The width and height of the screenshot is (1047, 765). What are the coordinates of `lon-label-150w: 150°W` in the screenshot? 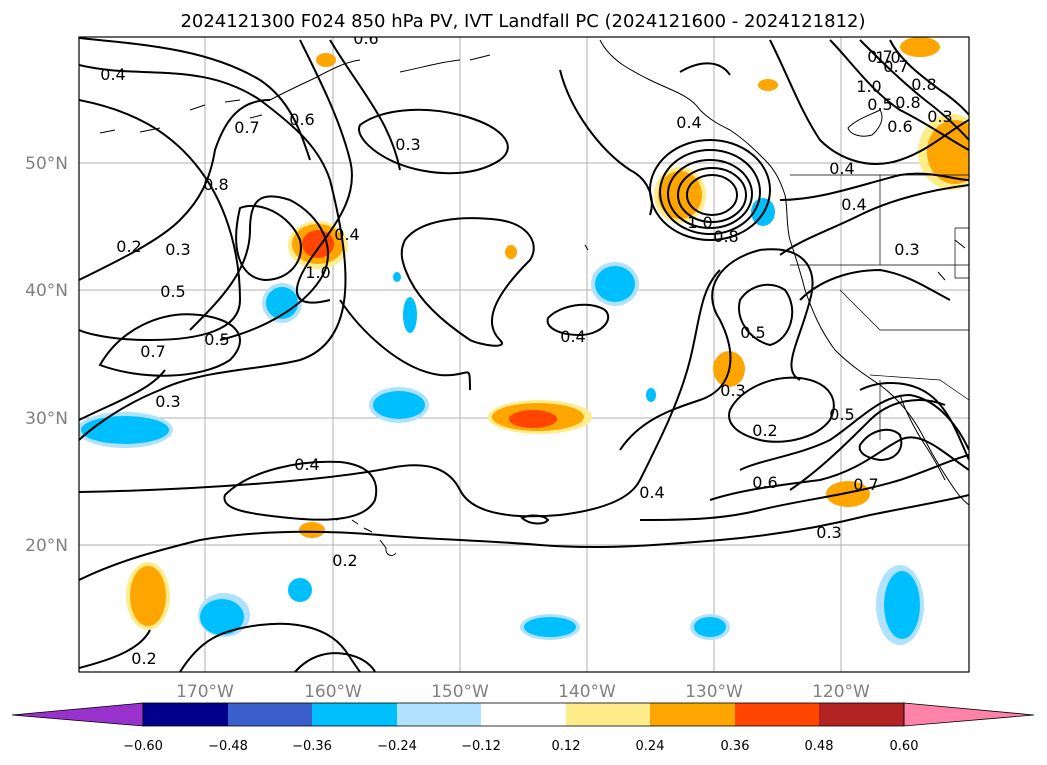 It's located at (460, 692).